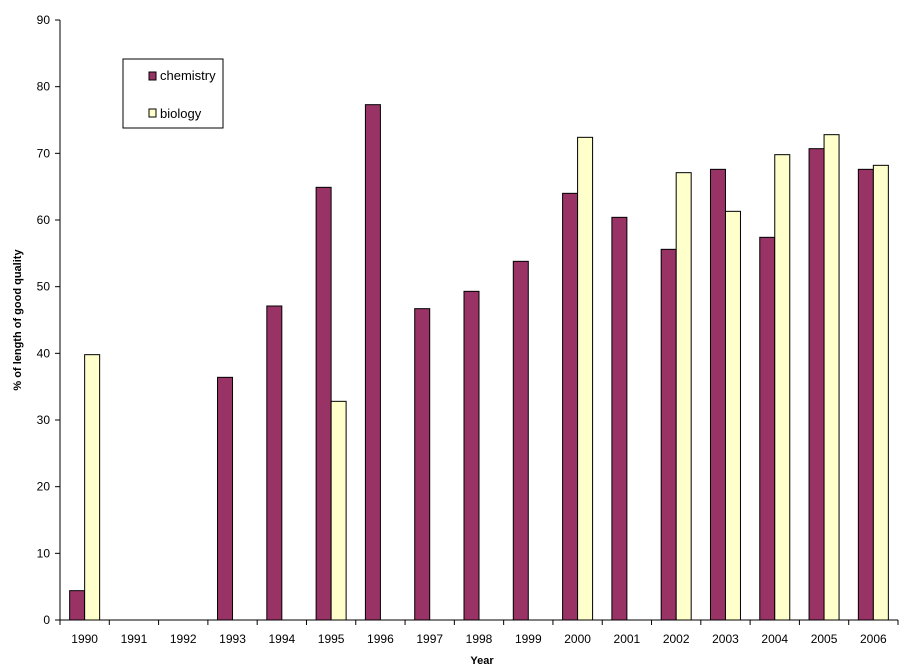  Describe the element at coordinates (831, 377) in the screenshot. I see `bar-biology-2005` at that location.